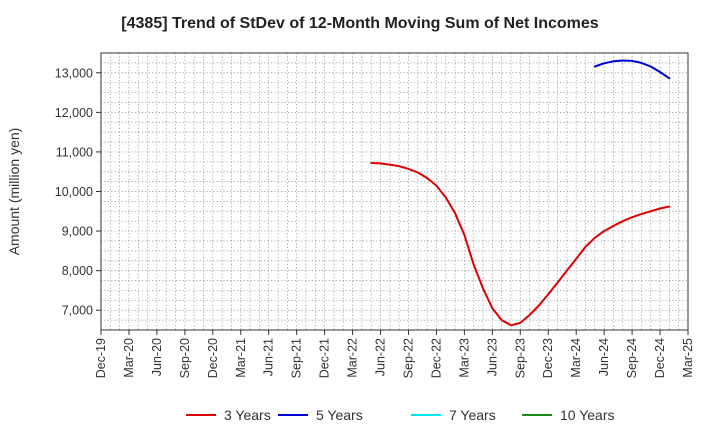 The image size is (720, 440). What do you see at coordinates (241, 358) in the screenshot?
I see `x-tick-label: Mar-21` at bounding box center [241, 358].